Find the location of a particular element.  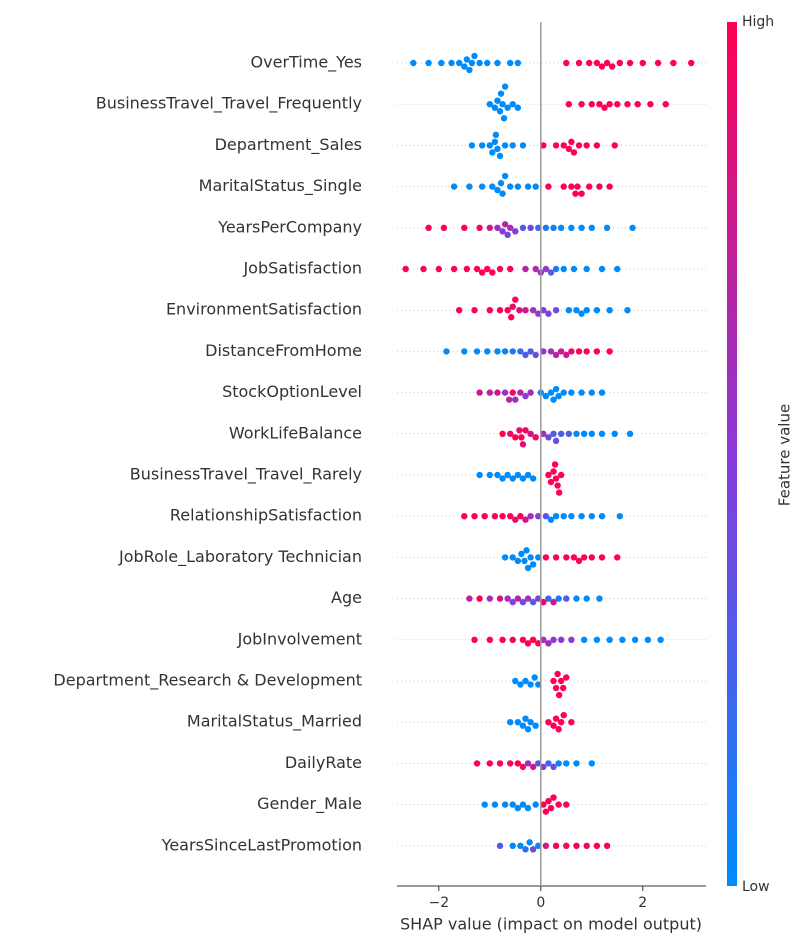

feature-label: Age is located at coordinates (346, 597).